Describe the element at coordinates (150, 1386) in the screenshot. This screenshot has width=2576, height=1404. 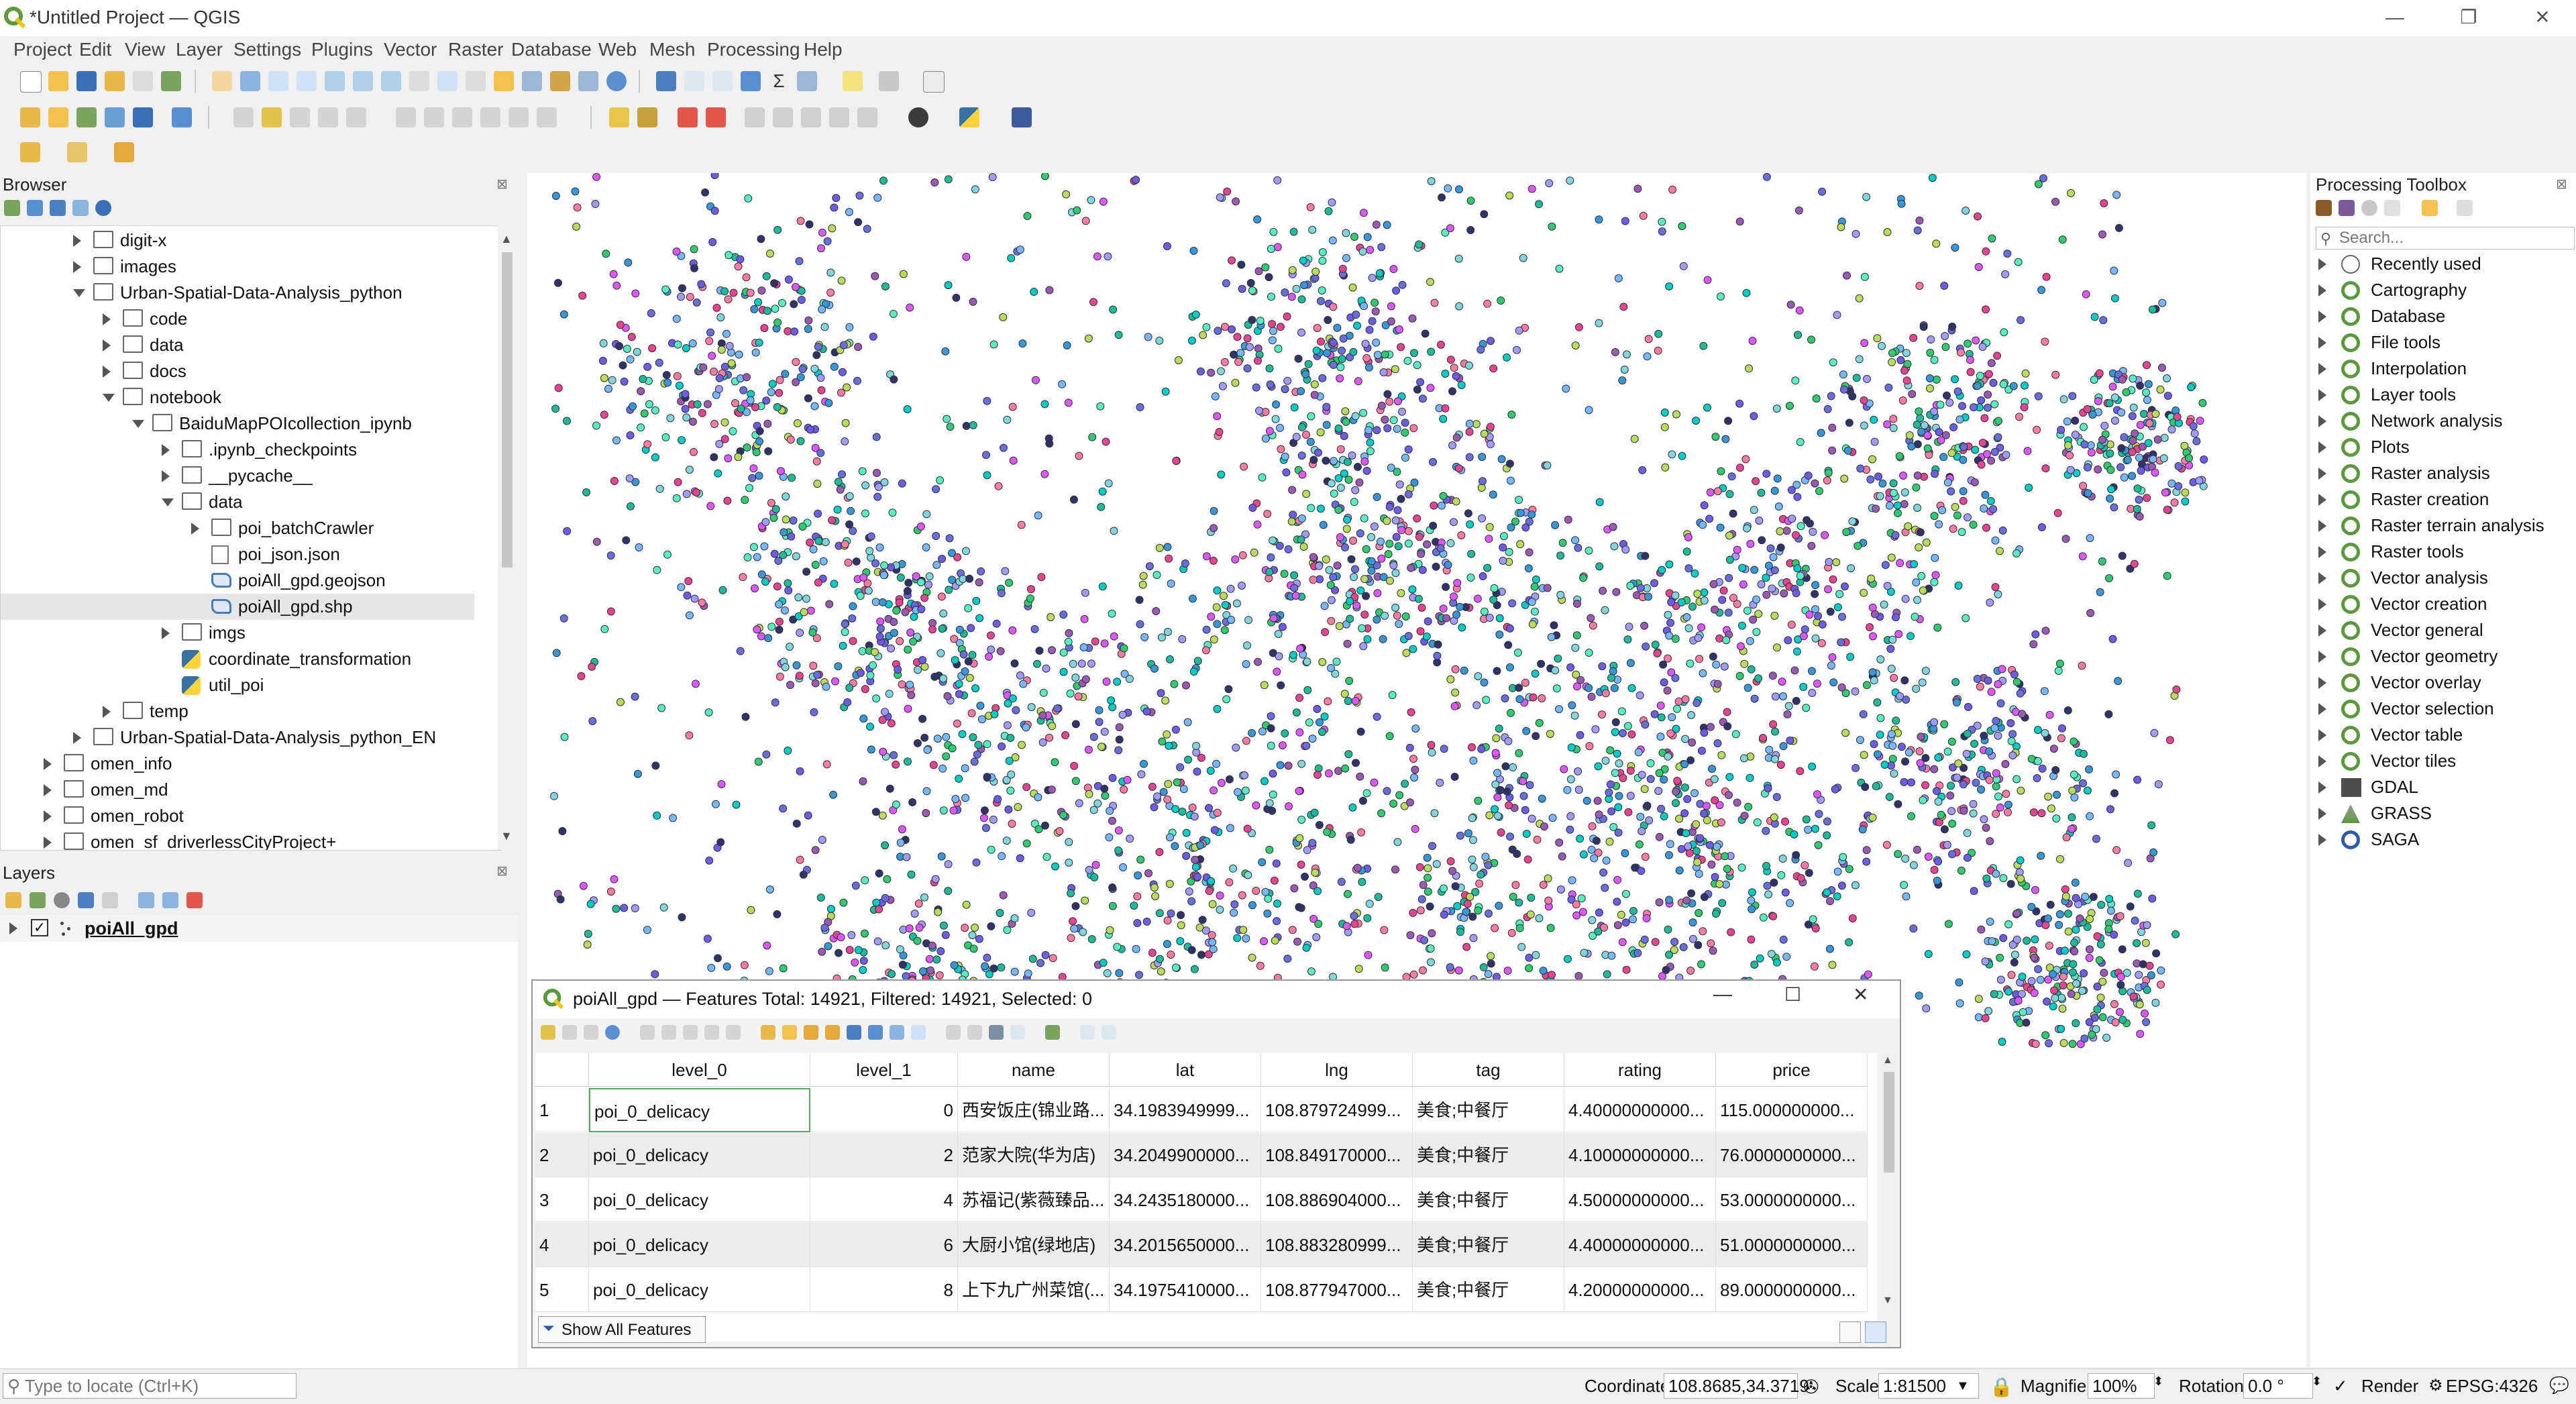
I see `locator-input: ⚲ Type to locate (Ctrl+K)` at that location.